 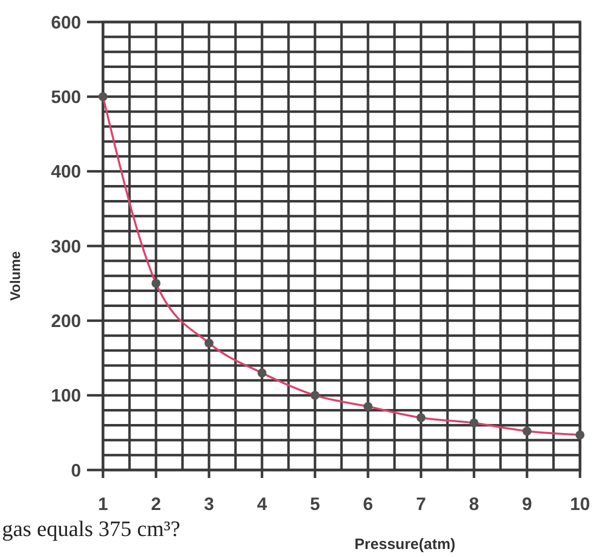 I want to click on y-tick-label: 500, so click(x=65, y=96).